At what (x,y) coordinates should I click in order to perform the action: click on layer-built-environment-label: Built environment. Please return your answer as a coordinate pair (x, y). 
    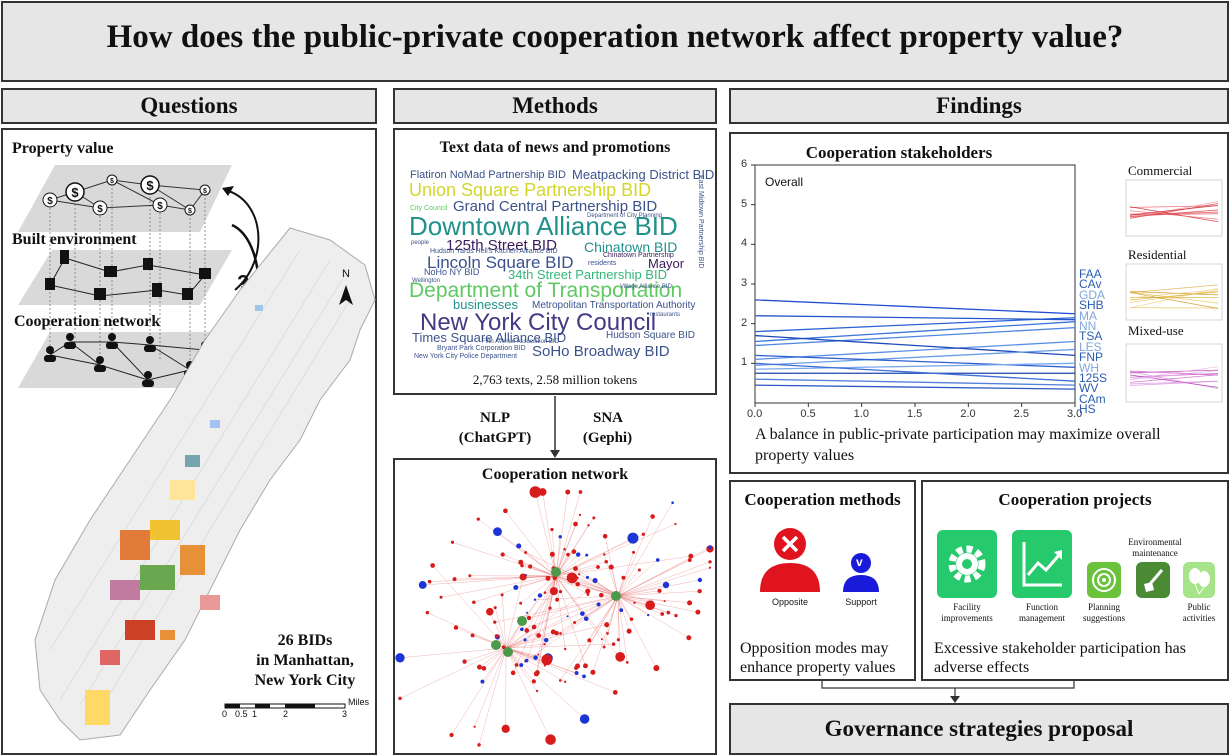
    Looking at the image, I should click on (74, 239).